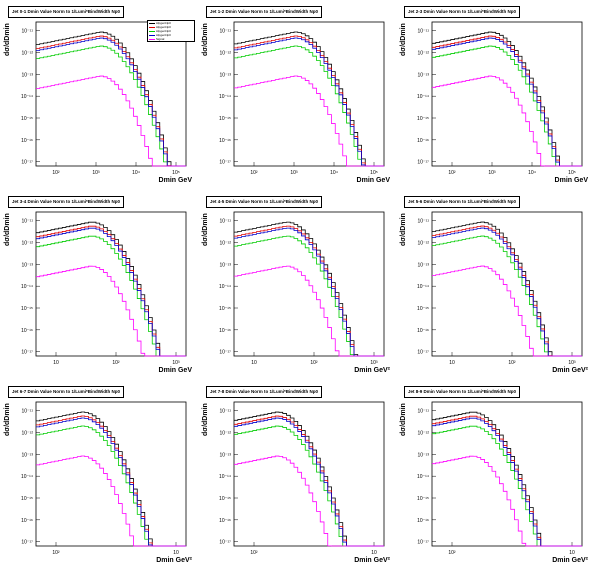 The height and width of the screenshot is (572, 596). I want to click on legend-label: AlpgenNp0, so click(163, 27).